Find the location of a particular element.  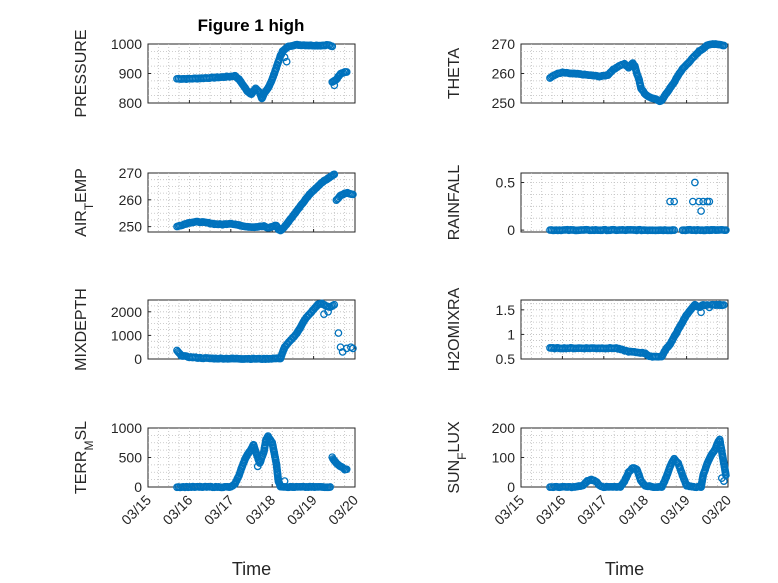

y-tick-label: 800 is located at coordinates (131, 103).